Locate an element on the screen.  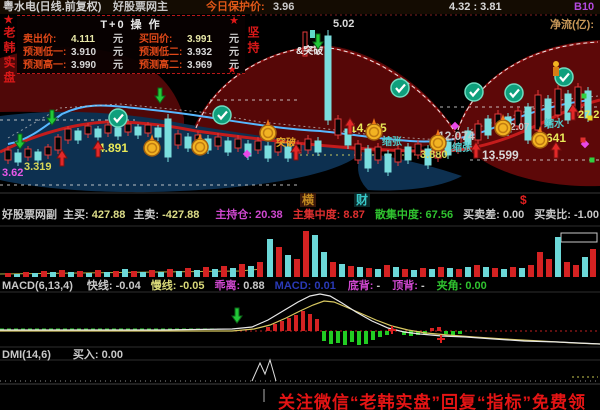
footer-bar: 关注微信“老韩实盘”回复“指标”免费领 is located at coordinates (300, 397).